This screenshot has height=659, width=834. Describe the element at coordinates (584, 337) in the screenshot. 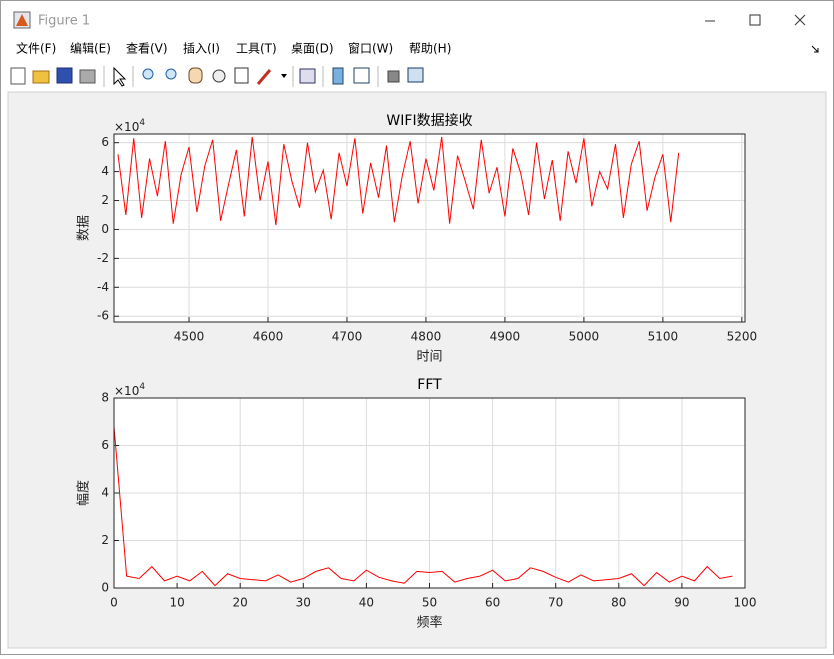

I see `x-tick-label: 5000` at that location.